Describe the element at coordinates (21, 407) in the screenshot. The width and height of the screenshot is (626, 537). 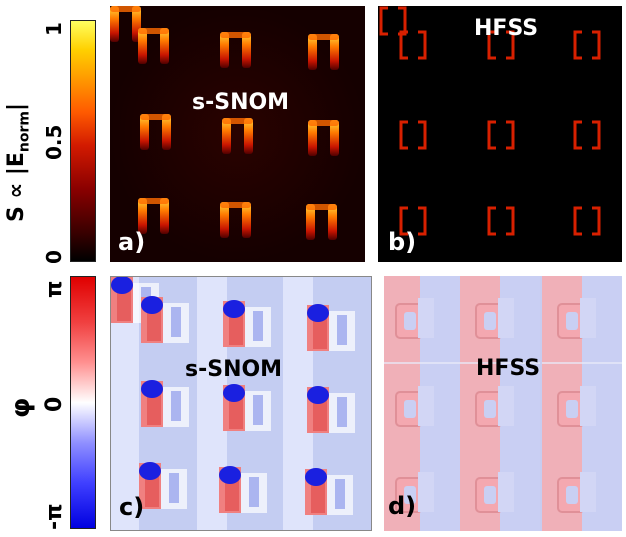
I see `phase-axis-label: φ` at that location.